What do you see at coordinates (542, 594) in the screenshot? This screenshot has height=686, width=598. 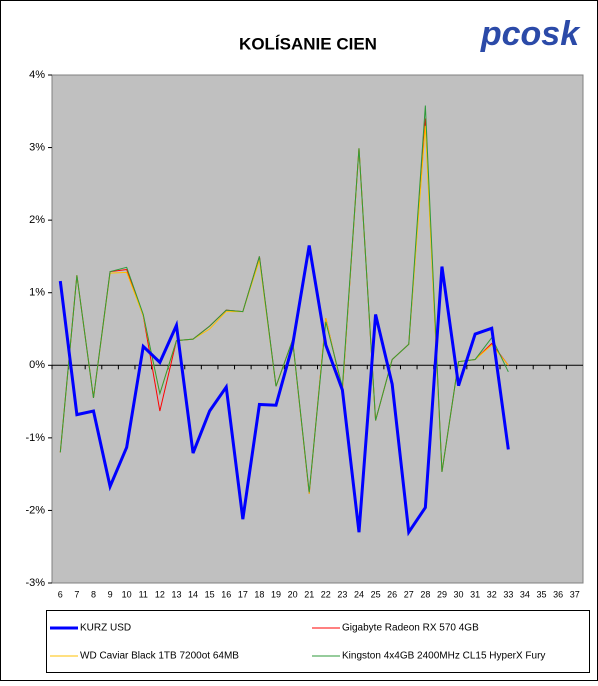 I see `x-tick-label: 35` at bounding box center [542, 594].